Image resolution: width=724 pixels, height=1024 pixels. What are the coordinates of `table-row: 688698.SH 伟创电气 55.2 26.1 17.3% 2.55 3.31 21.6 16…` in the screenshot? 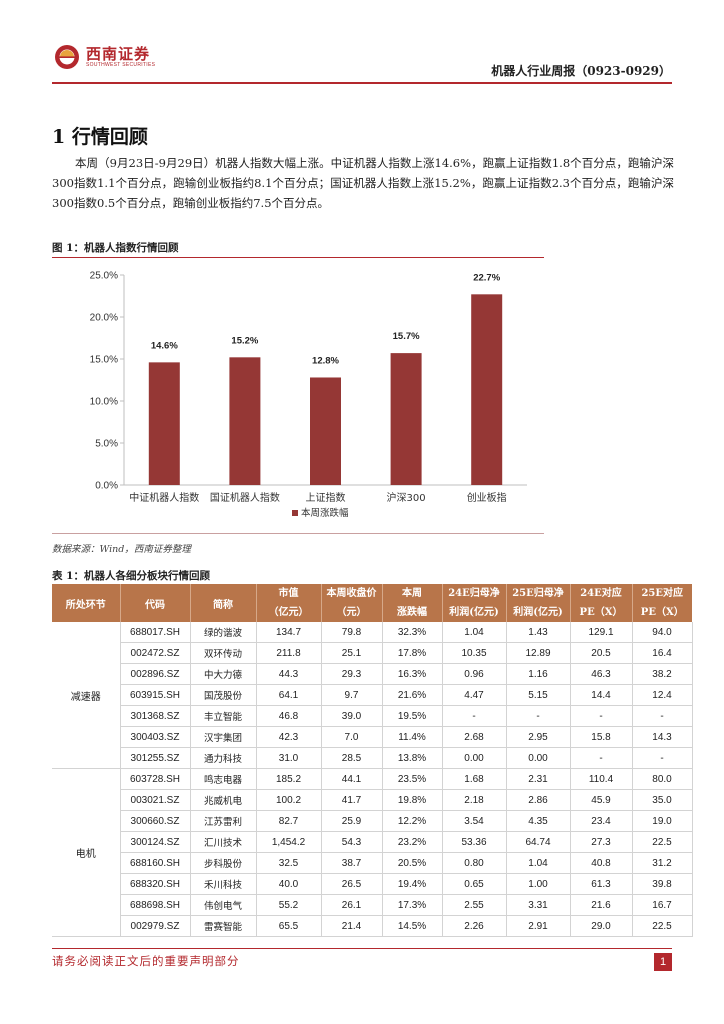 It's located at (372, 905).